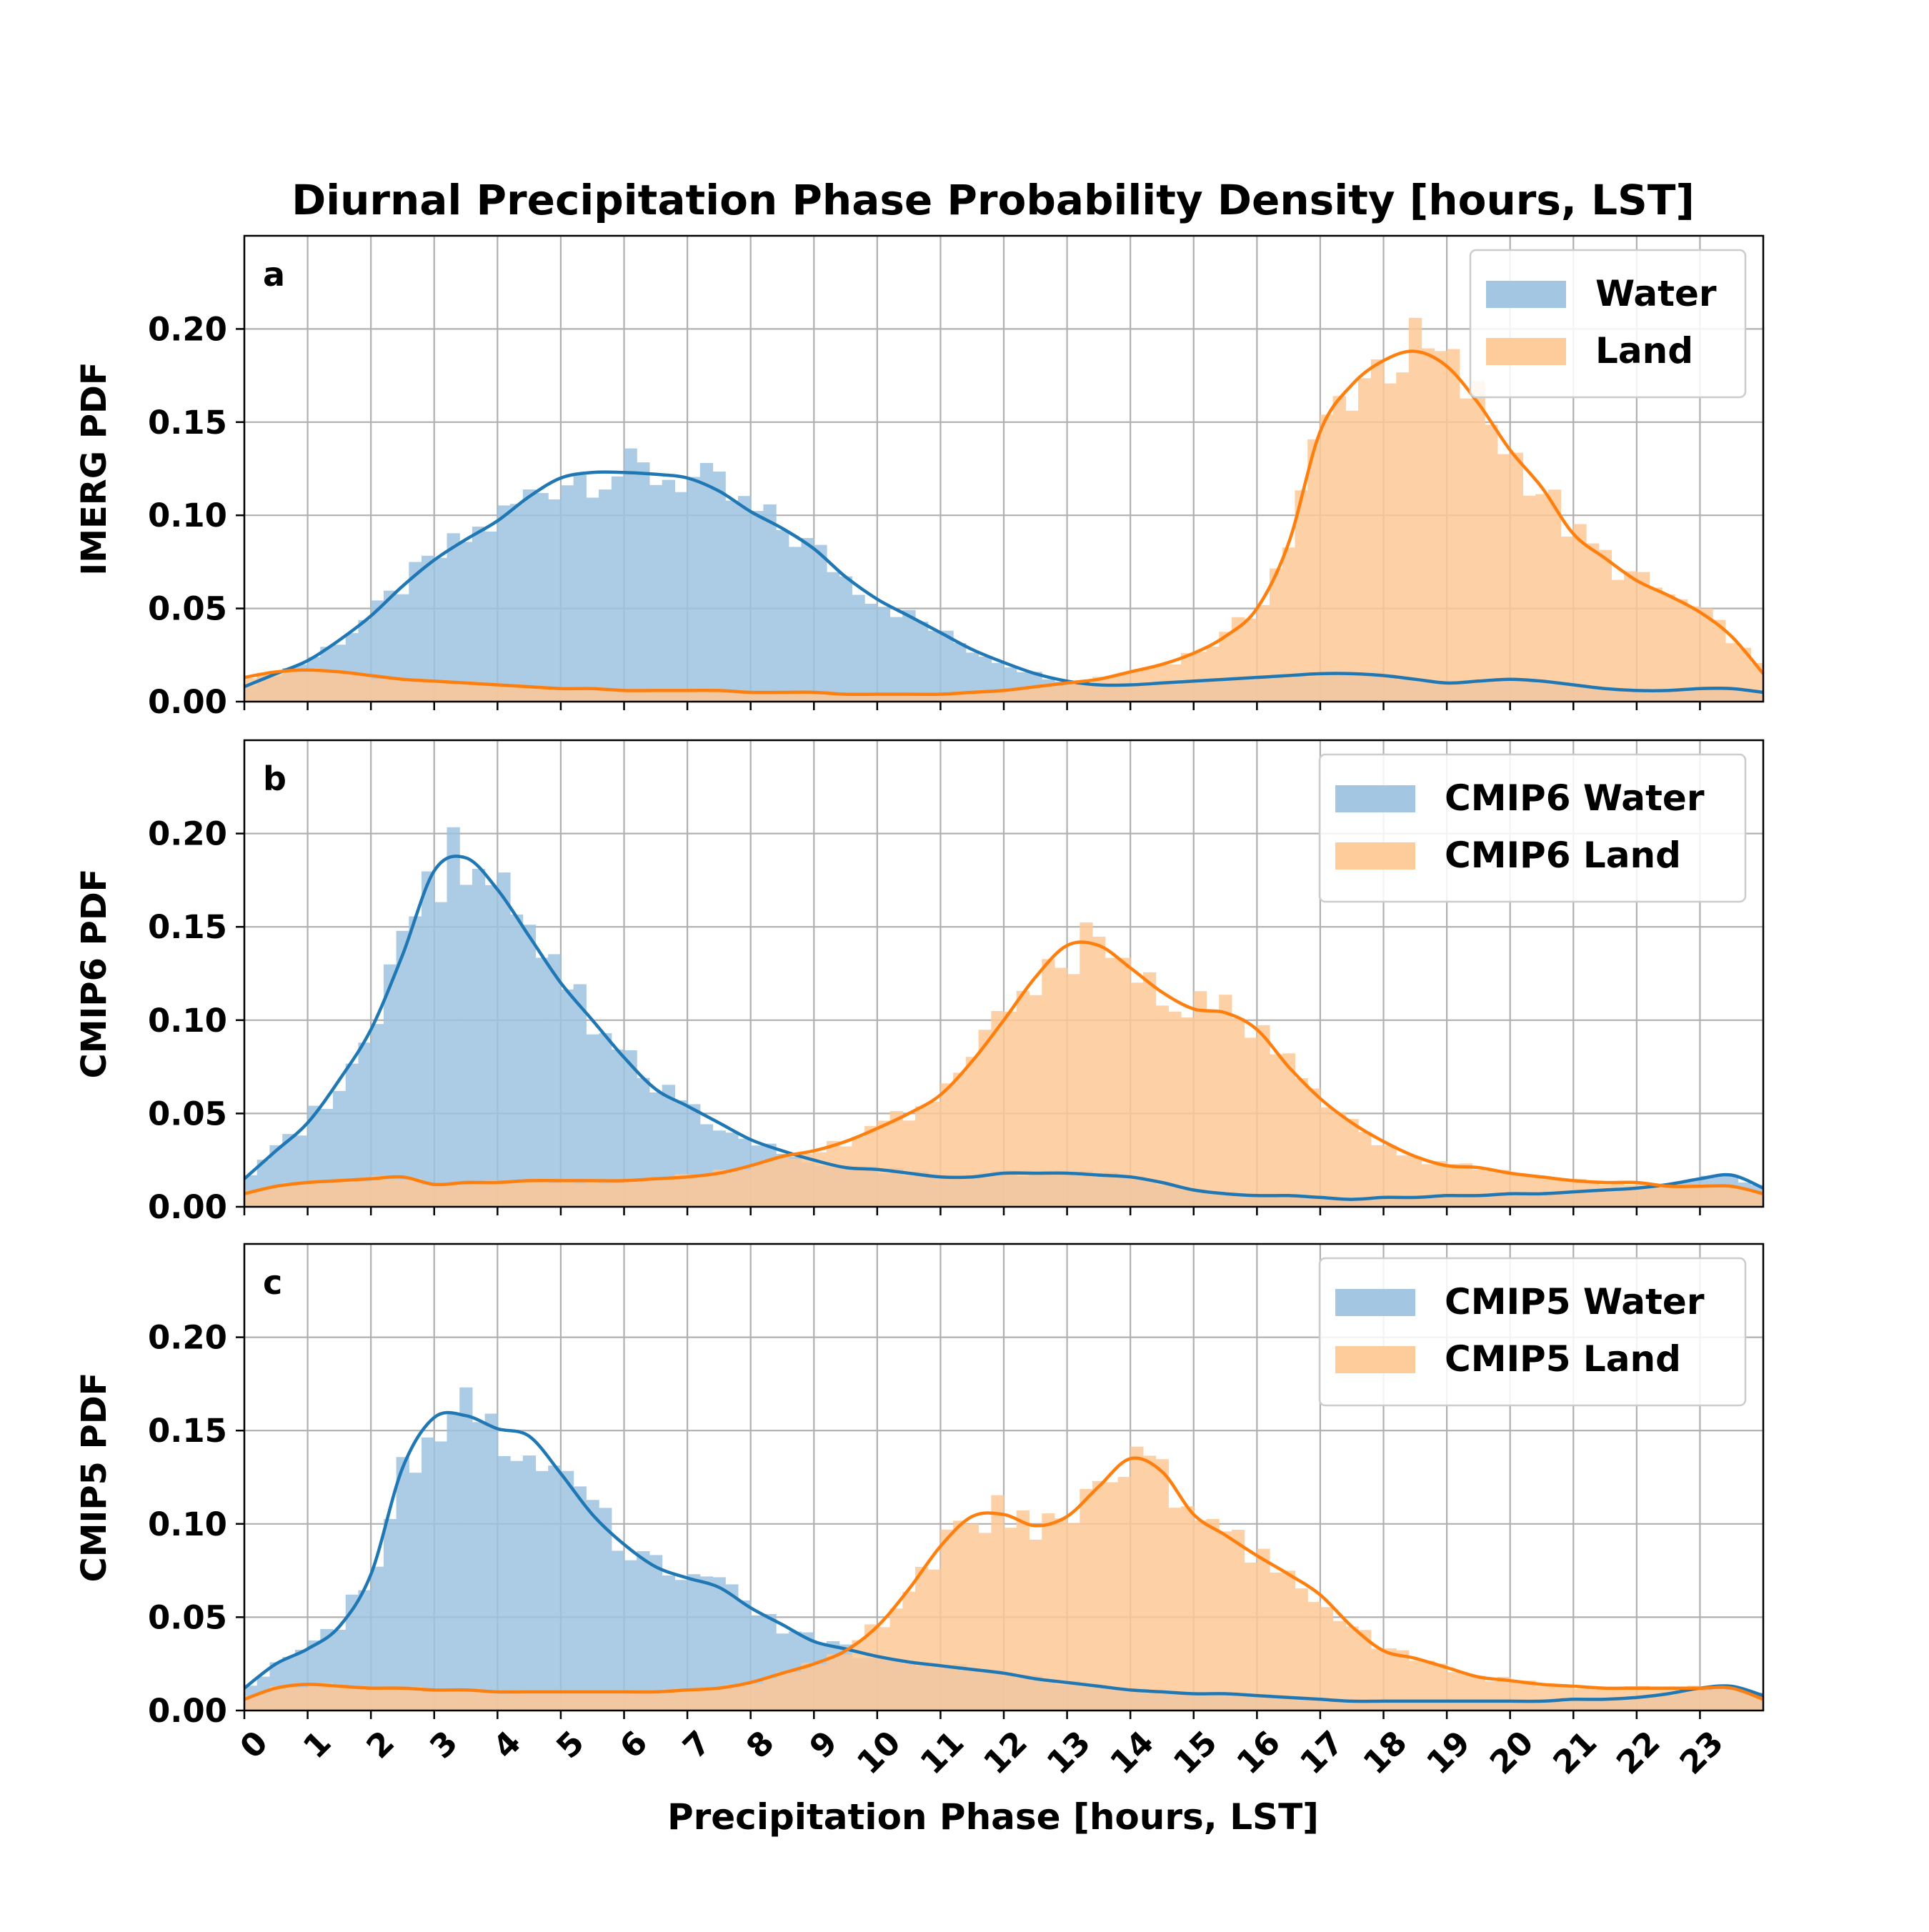  I want to click on legend-label-land: CMIP5 Land, so click(1563, 1359).